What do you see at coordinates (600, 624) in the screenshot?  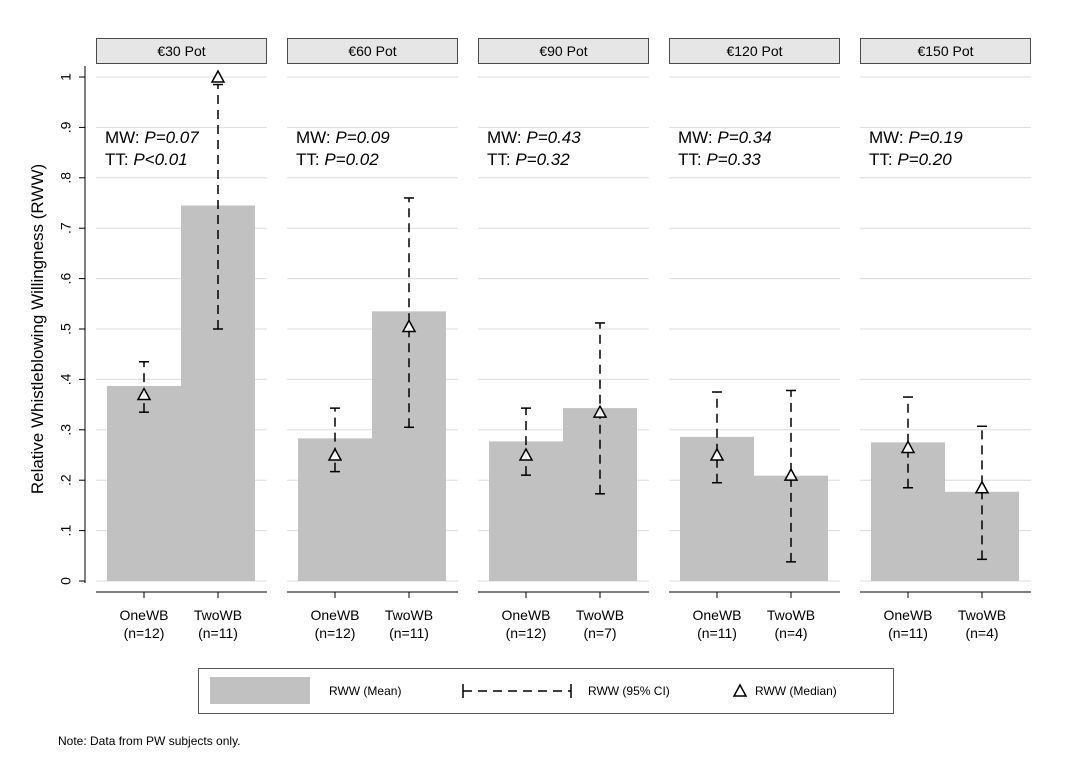 I see `x-category-label: TwoWB (n=7)` at bounding box center [600, 624].